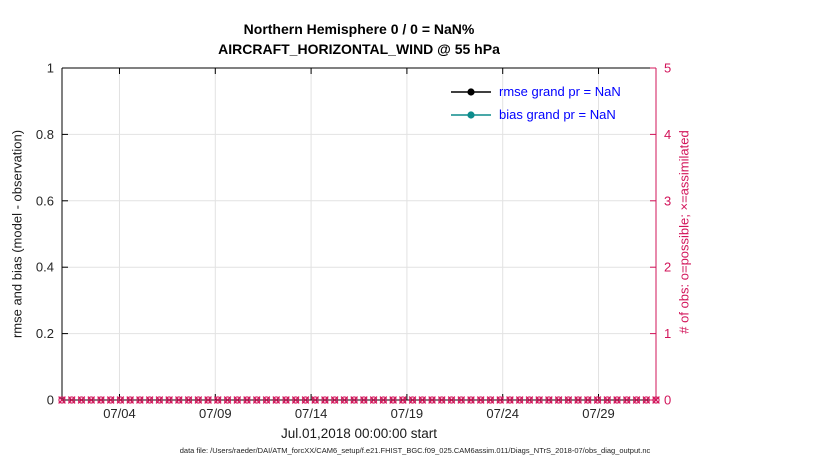  What do you see at coordinates (119, 413) in the screenshot?
I see `svg-text: 07/04` at bounding box center [119, 413].